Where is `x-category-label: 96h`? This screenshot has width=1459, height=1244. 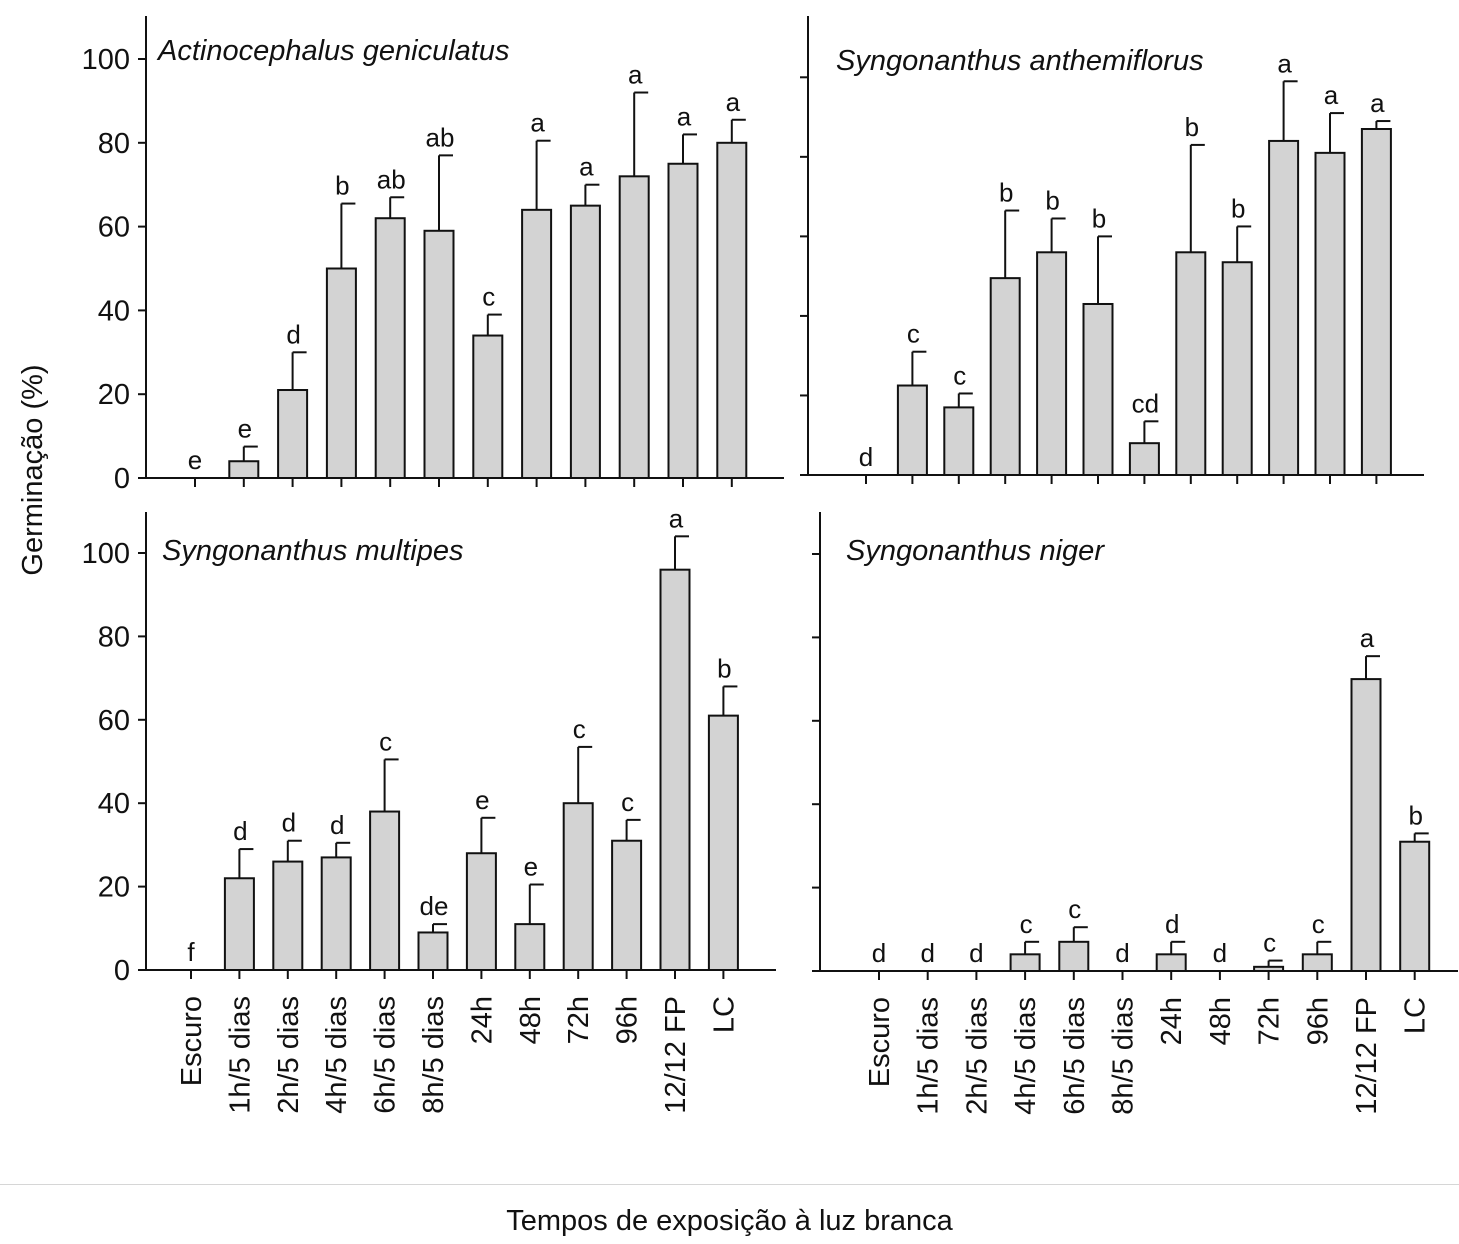
x-category-label: 96h is located at coordinates (628, 1020).